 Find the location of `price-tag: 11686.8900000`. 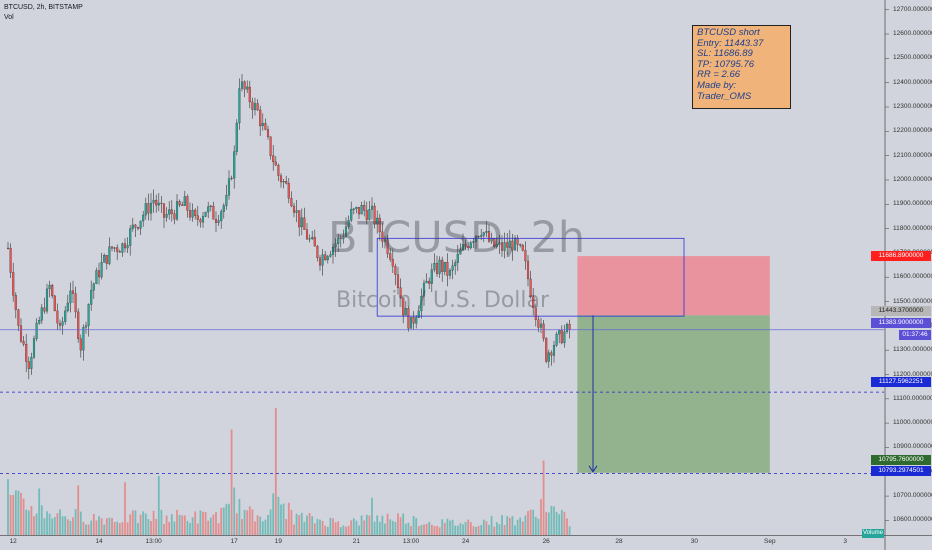

price-tag: 11686.8900000 is located at coordinates (901, 256).